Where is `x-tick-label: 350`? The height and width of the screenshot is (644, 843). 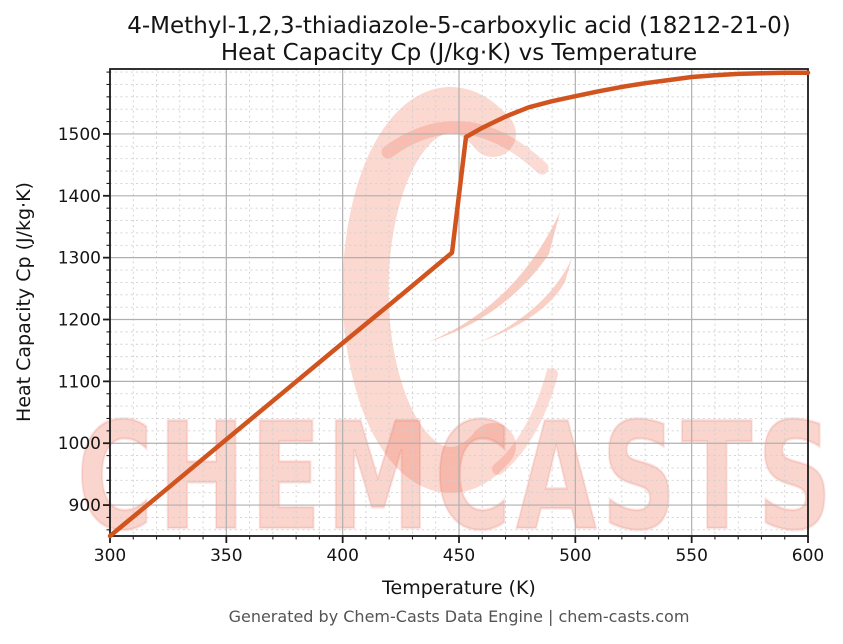
x-tick-label: 350 is located at coordinates (226, 556).